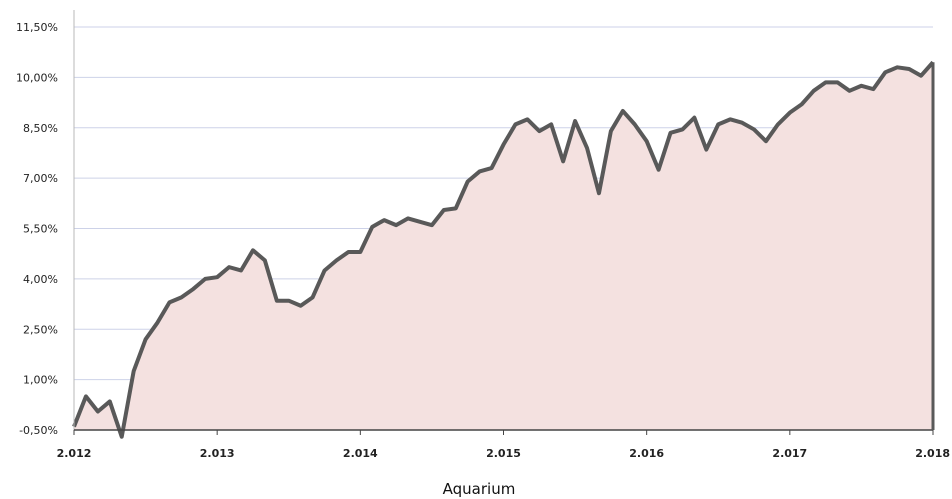 This screenshot has width=952, height=499. I want to click on x-tick-label: 2.015, so click(503, 453).